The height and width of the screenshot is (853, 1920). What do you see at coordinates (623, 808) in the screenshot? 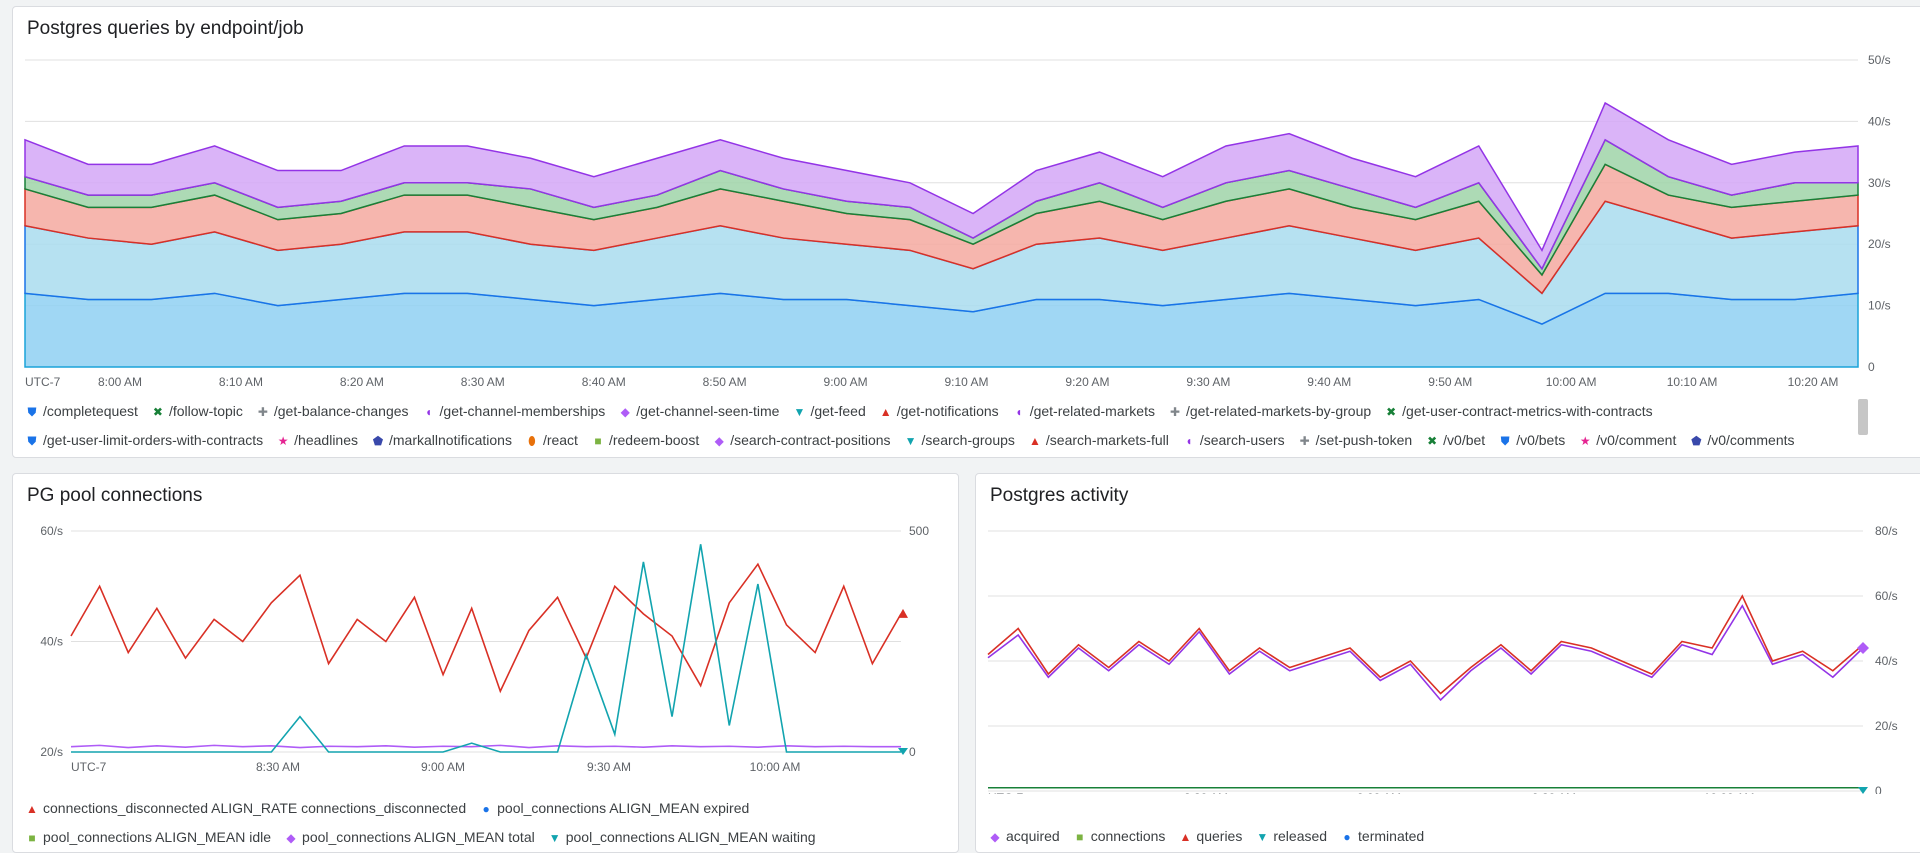
I see `legend-label: pool_connections ALIGN_MEAN expired` at bounding box center [623, 808].